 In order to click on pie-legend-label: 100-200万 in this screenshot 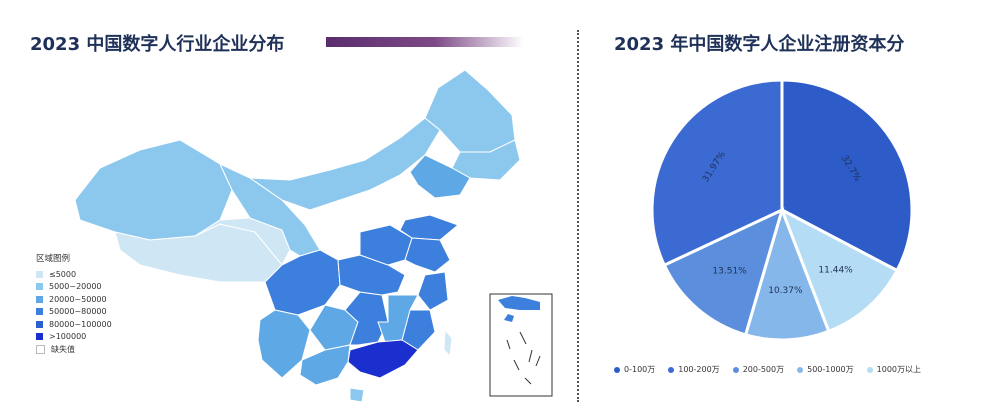, I will do `click(699, 369)`.